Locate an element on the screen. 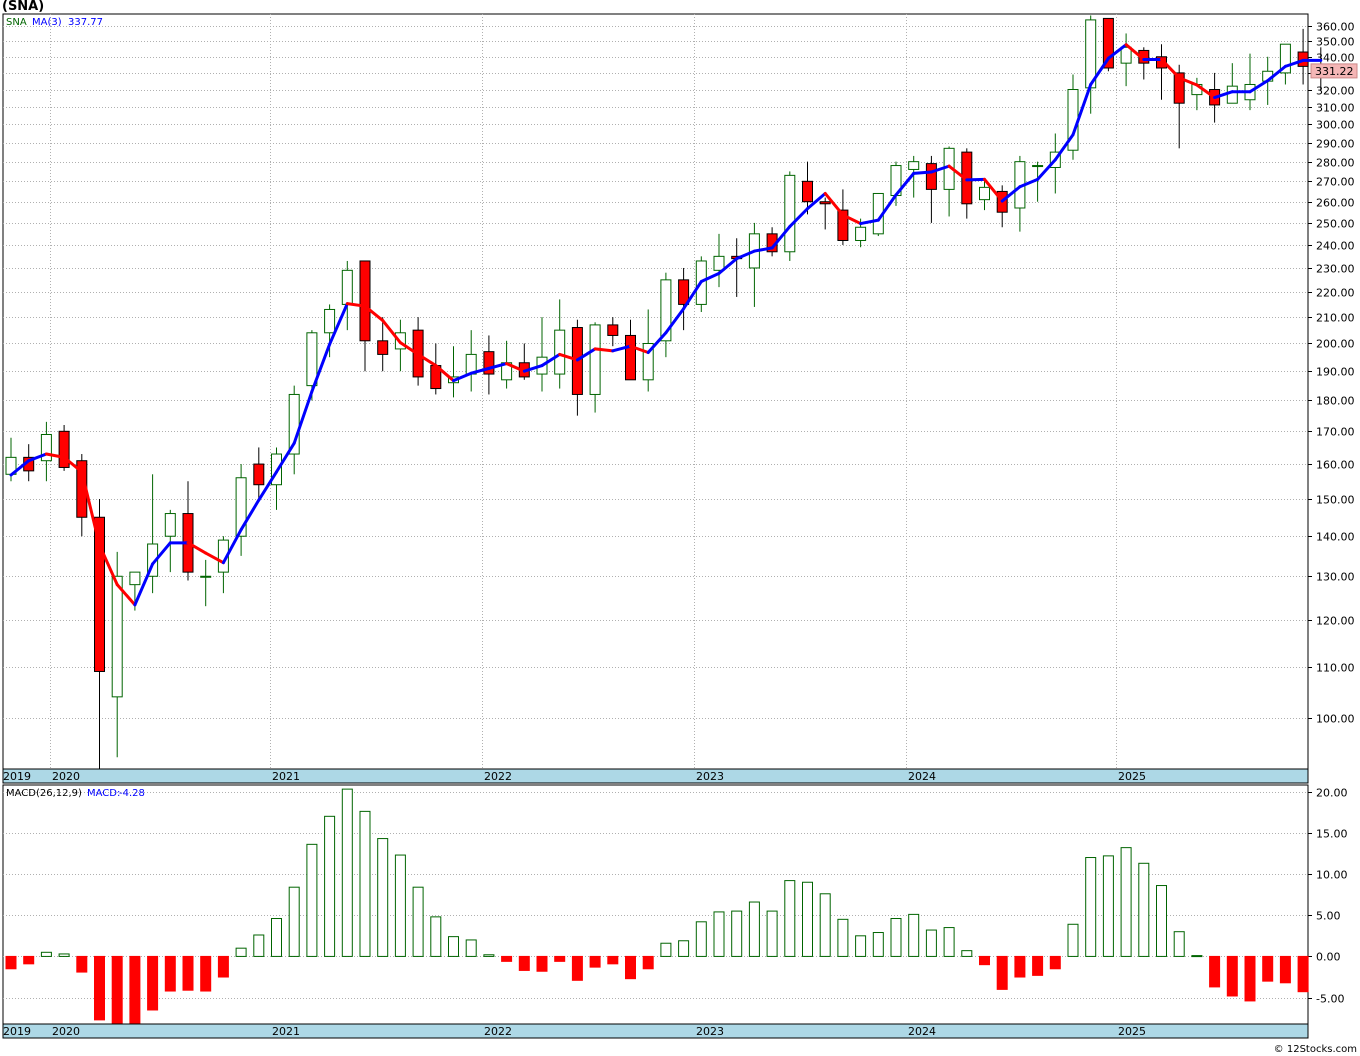 This screenshot has height=1056, width=1360. price-tick-label: 100.00 is located at coordinates (1335, 719).